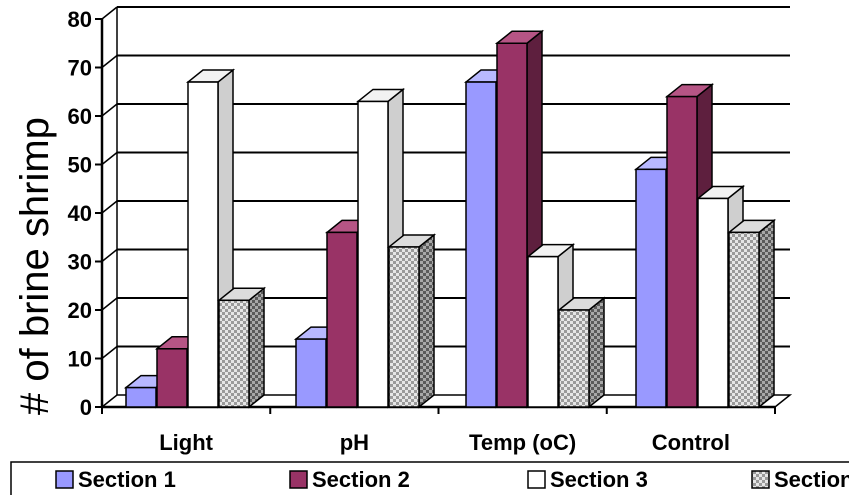 This screenshot has width=849, height=500. I want to click on legend-label: Section 3, so click(599, 479).